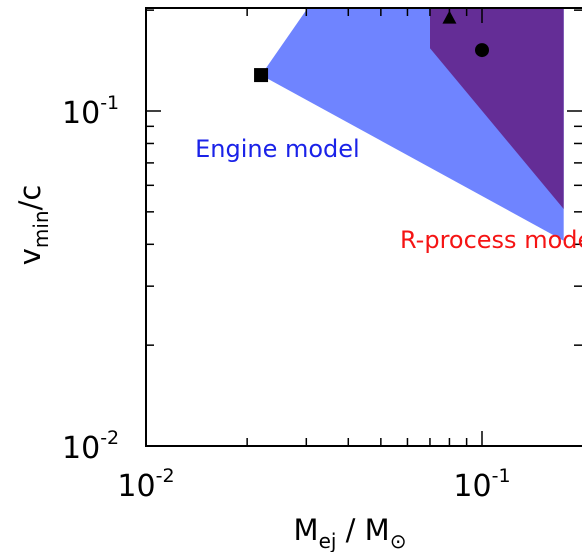 Image resolution: width=582 pixels, height=552 pixels. Describe the element at coordinates (449, 17) in the screenshot. I see `data-point-triangle` at that location.